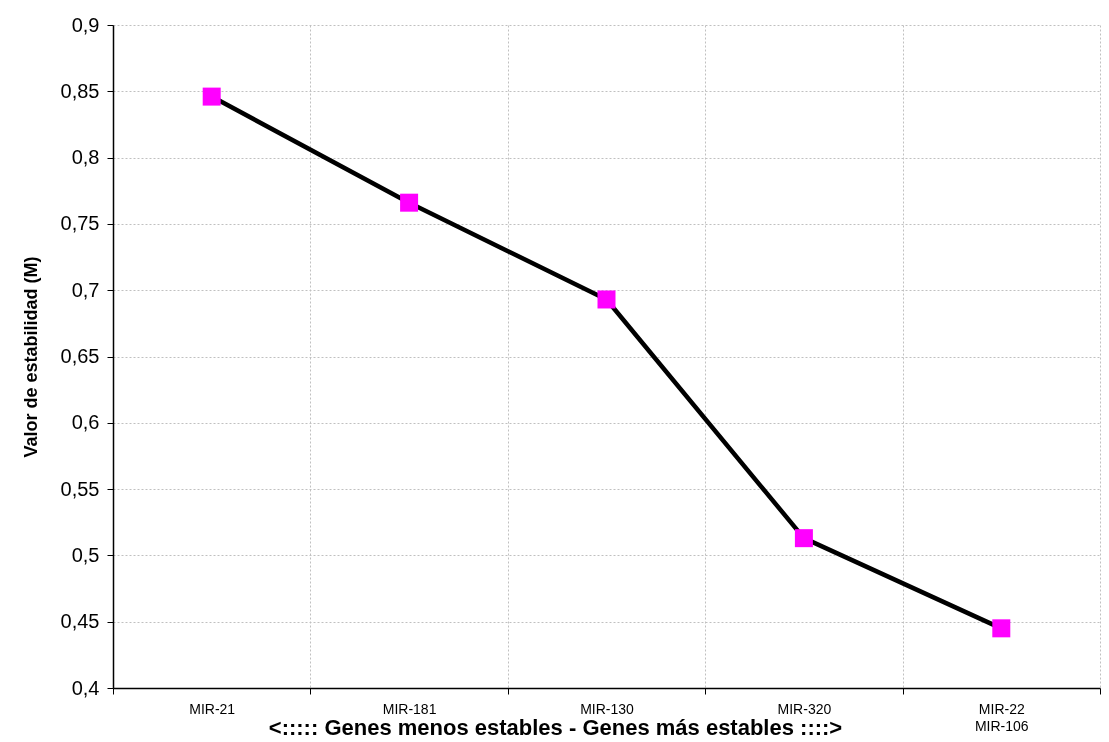  Describe the element at coordinates (85, 157) in the screenshot. I see `y-tick-label: 0,8` at that location.